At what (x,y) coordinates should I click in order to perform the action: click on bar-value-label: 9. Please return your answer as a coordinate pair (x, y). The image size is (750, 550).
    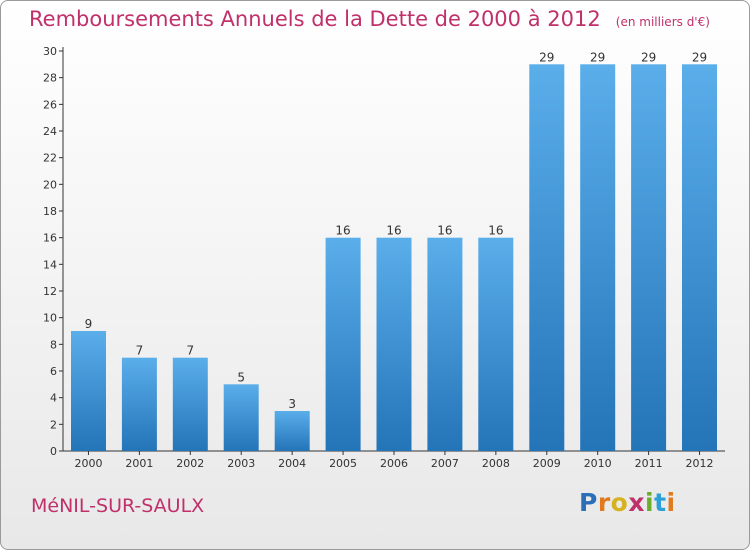
    Looking at the image, I should click on (89, 324).